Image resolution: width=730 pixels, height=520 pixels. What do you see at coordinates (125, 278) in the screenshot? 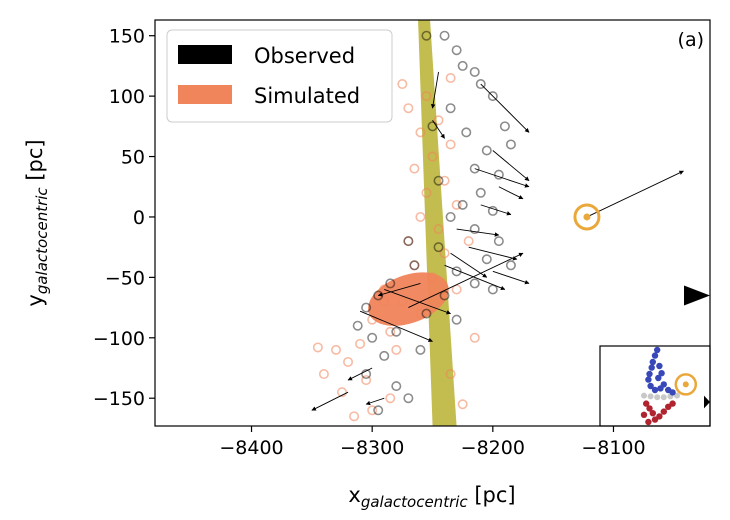
I see `y-tick-label: −50` at bounding box center [125, 278].